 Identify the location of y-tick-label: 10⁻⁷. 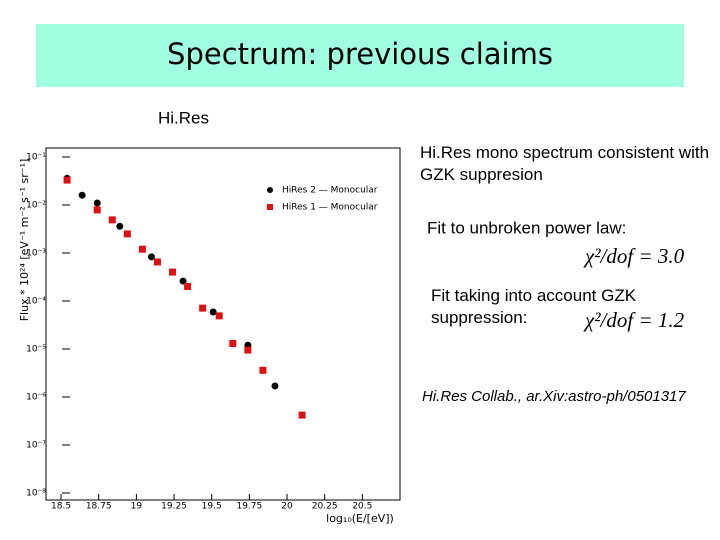
(36, 446).